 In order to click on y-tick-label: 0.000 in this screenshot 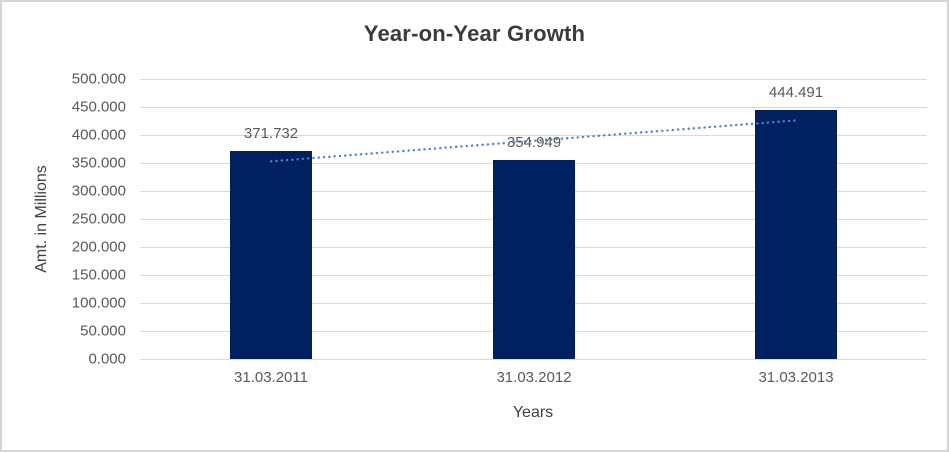, I will do `click(107, 359)`.